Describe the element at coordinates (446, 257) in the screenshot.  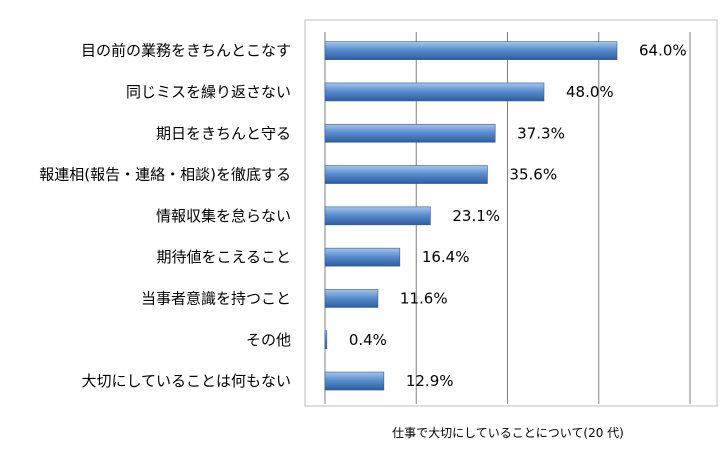
I see `value-label: 16.4%` at that location.